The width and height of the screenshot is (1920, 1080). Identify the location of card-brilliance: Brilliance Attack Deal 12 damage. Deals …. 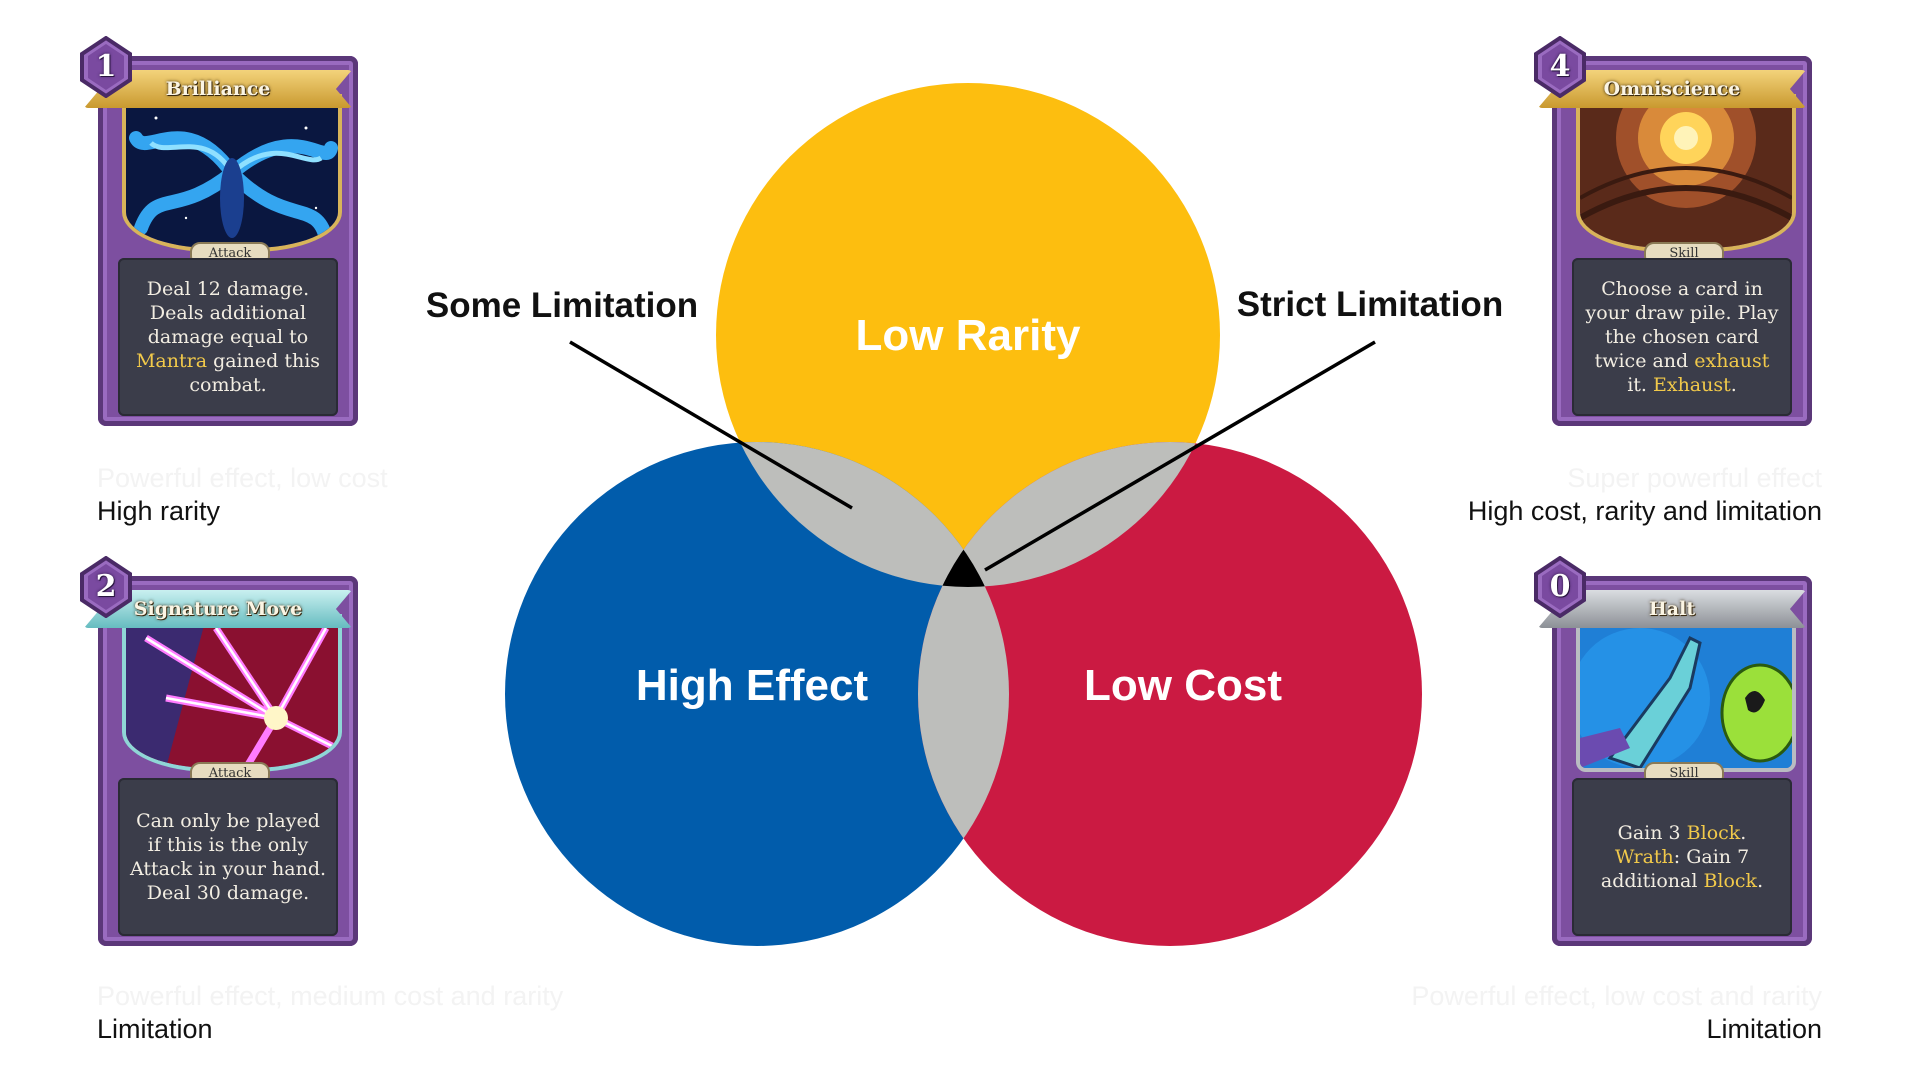
(218, 236).